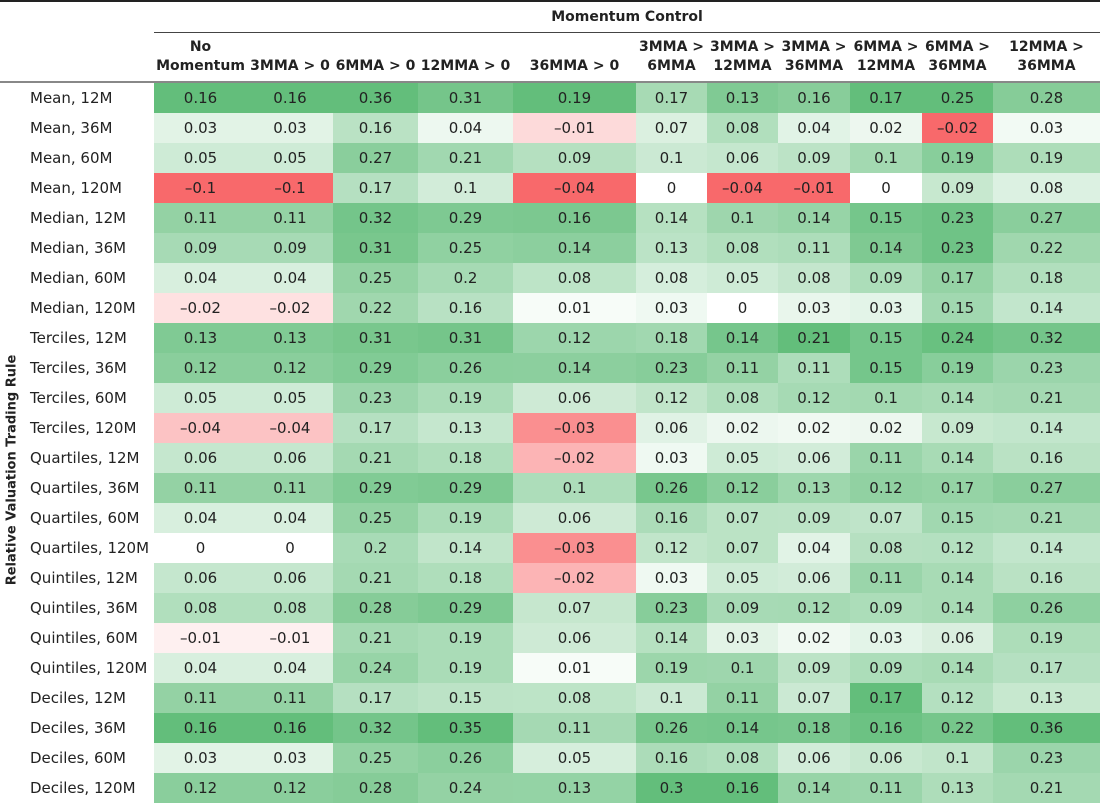 This screenshot has width=1100, height=804. I want to click on heatmap-cell: –0.04, so click(200, 428).